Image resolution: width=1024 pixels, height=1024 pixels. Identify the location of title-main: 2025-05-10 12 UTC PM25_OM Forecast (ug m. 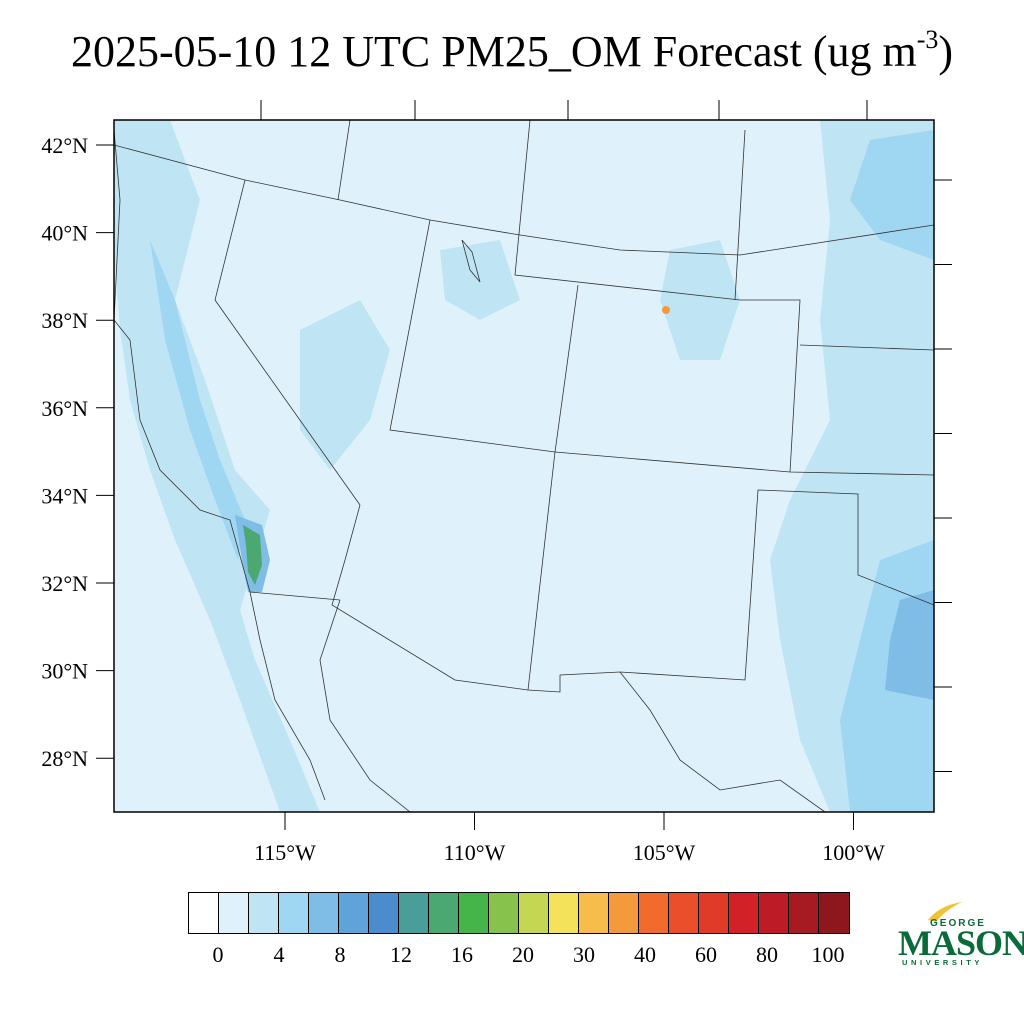
(493, 51).